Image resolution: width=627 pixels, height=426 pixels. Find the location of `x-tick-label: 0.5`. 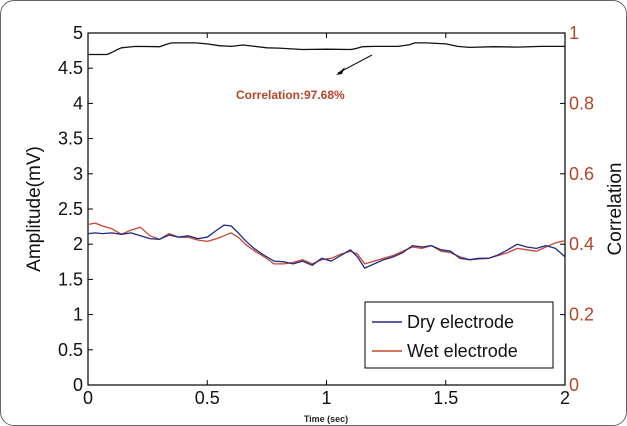

x-tick-label: 0.5 is located at coordinates (207, 398).